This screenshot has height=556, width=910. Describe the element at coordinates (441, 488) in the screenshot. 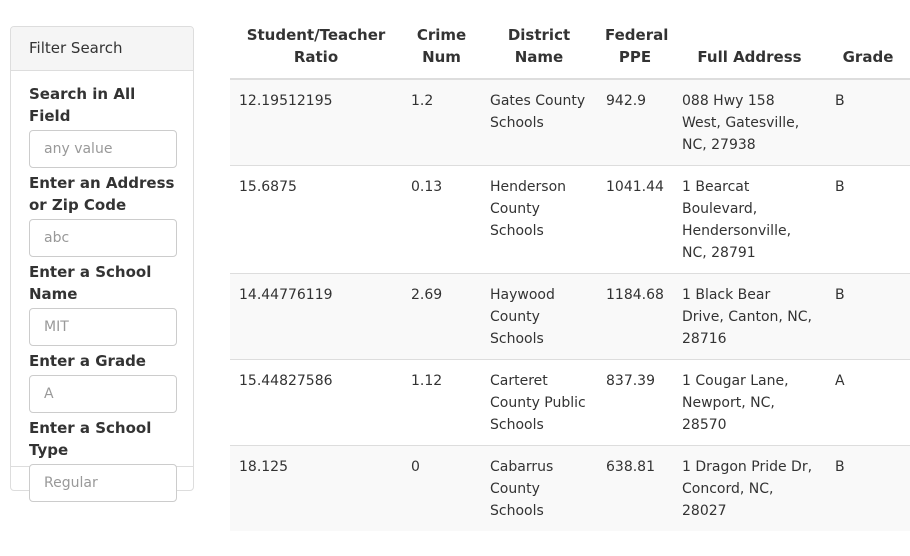

I see `cell-crime: 0` at that location.